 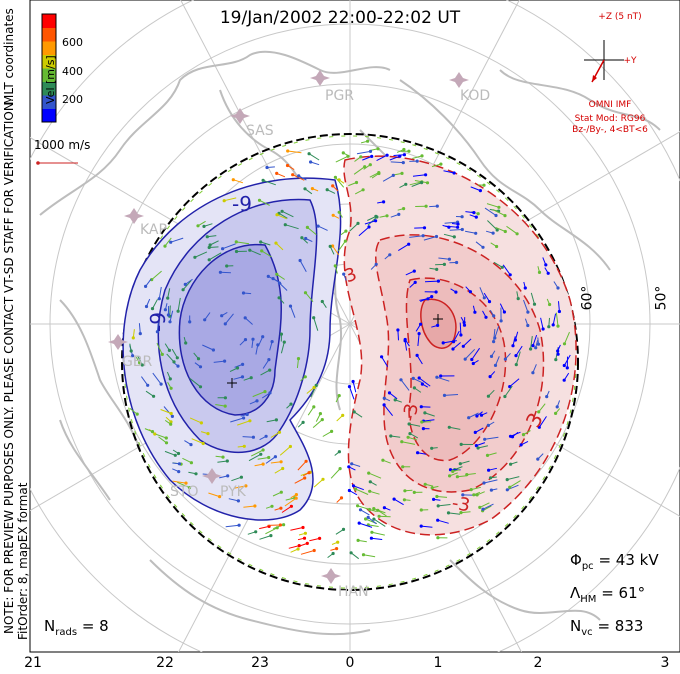 What do you see at coordinates (23, 561) in the screenshot?
I see `fit-order-note: FitOrder: 8, mapEX format` at bounding box center [23, 561].